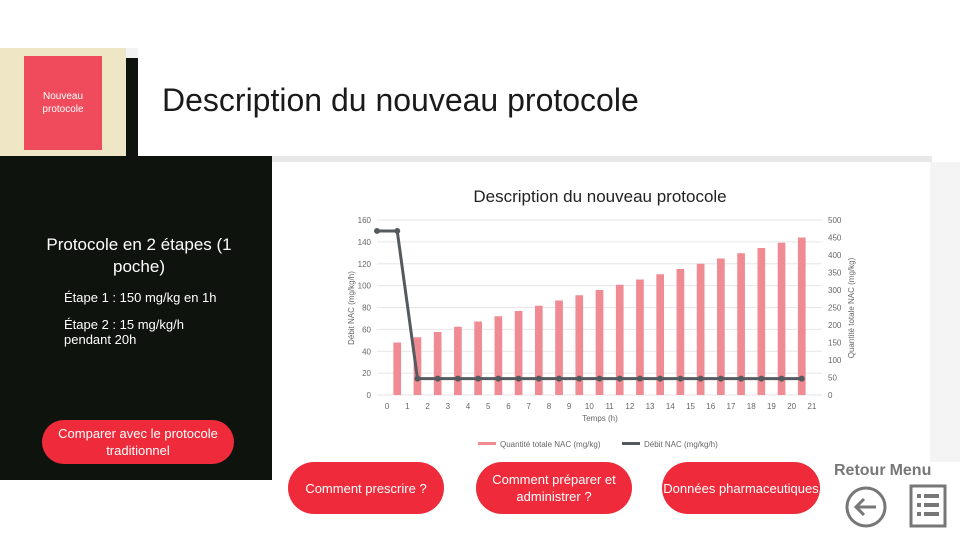 This screenshot has width=960, height=540. I want to click on step-2-text: Étape 2 : 15 mg/kg/h pendant 20h, so click(124, 332).